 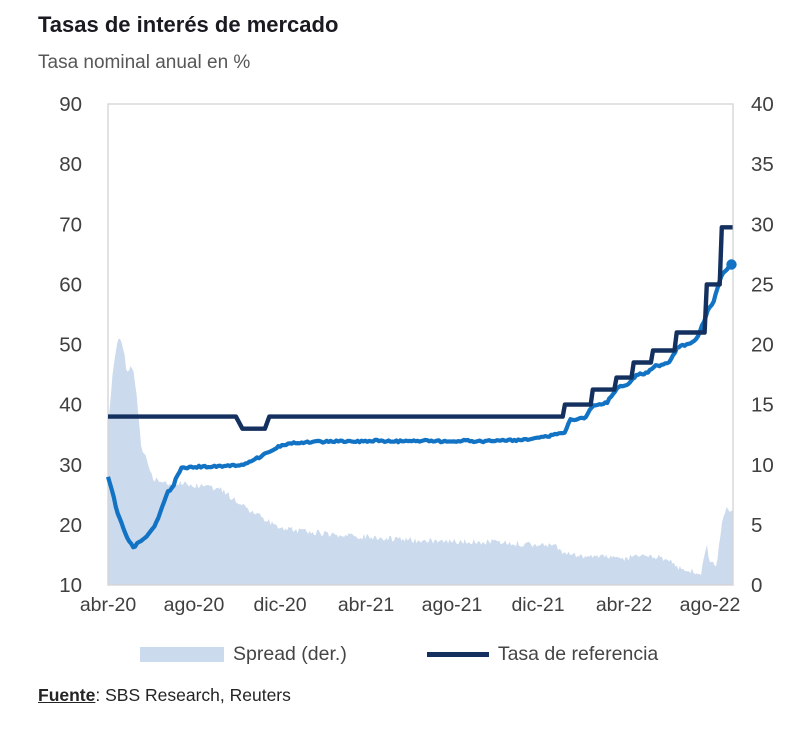 I want to click on right-axis-tick-label: 40, so click(x=762, y=104).